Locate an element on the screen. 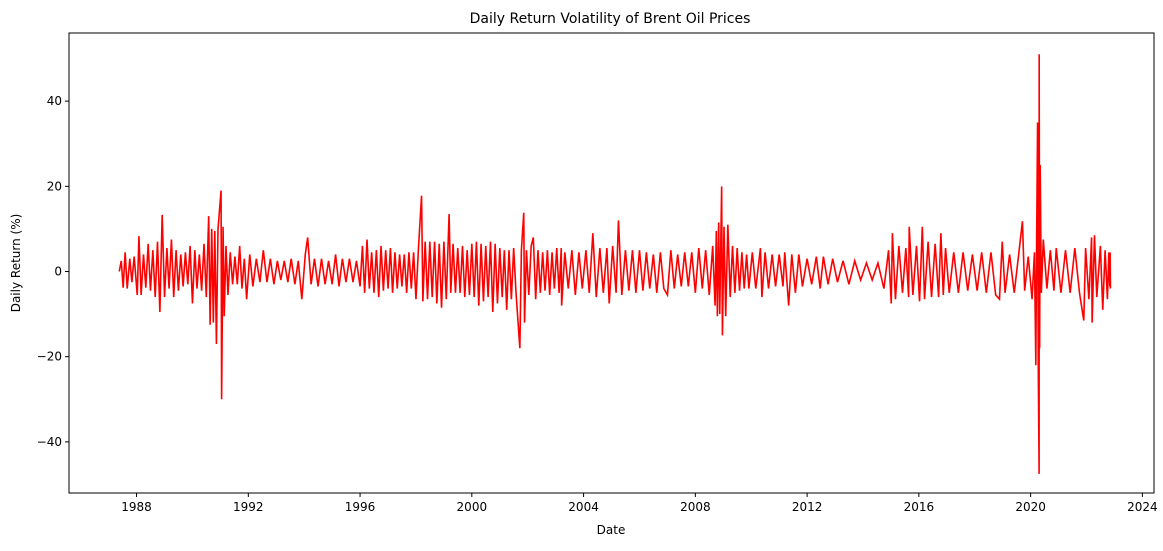 The image size is (1163, 551). y-axis-label: Daily Return (%) is located at coordinates (16, 263).